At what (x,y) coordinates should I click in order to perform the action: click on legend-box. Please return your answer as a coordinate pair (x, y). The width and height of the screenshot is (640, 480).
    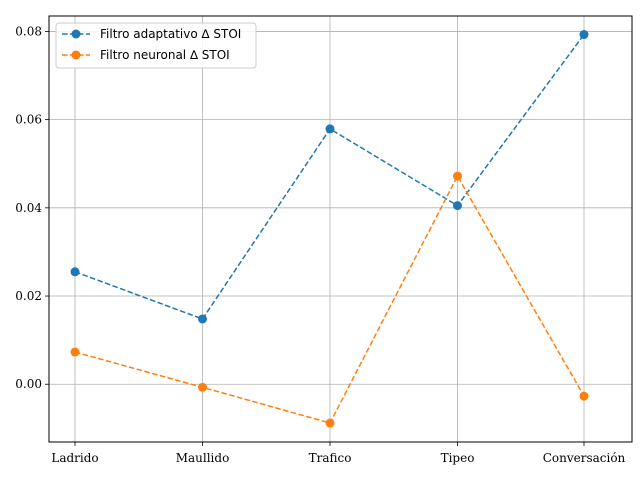
    Looking at the image, I should click on (156, 45).